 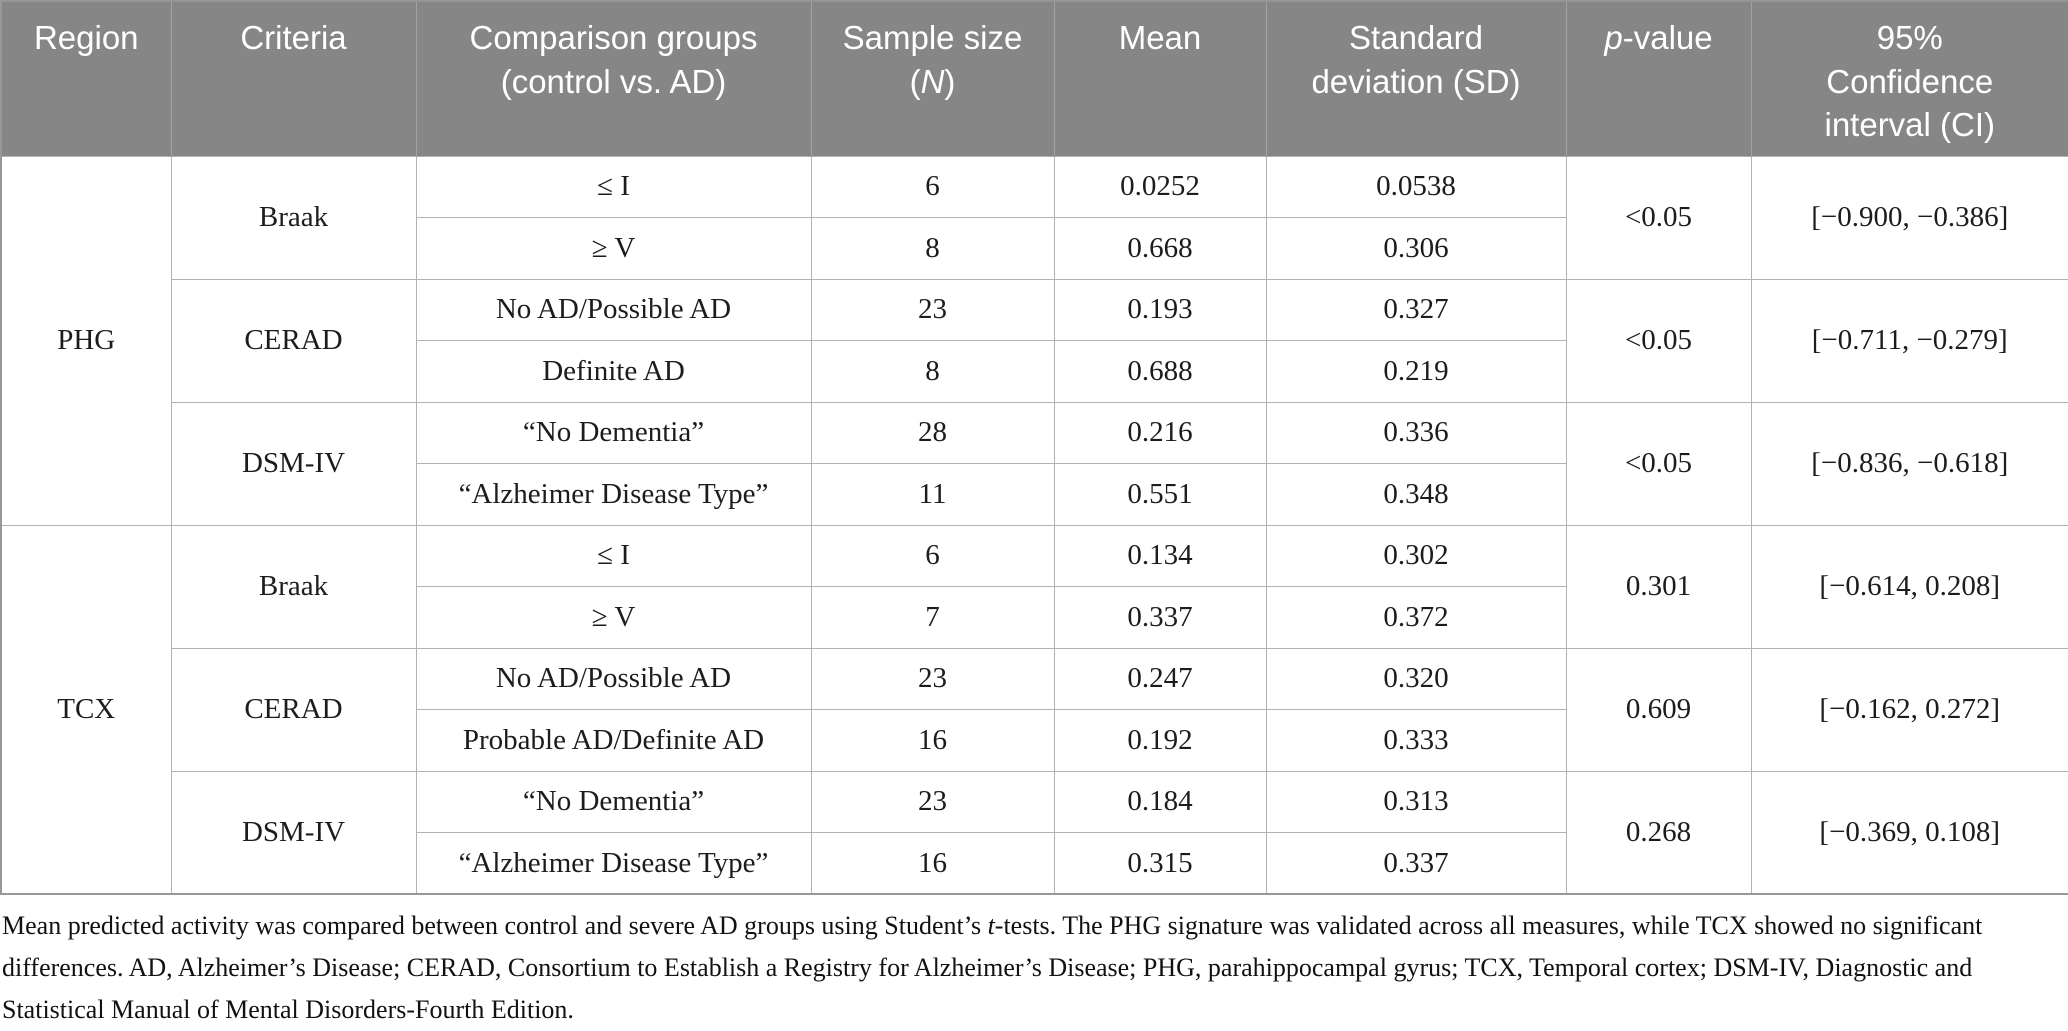 I want to click on cell-ci: [−0.369, 0.108], so click(x=1909, y=832).